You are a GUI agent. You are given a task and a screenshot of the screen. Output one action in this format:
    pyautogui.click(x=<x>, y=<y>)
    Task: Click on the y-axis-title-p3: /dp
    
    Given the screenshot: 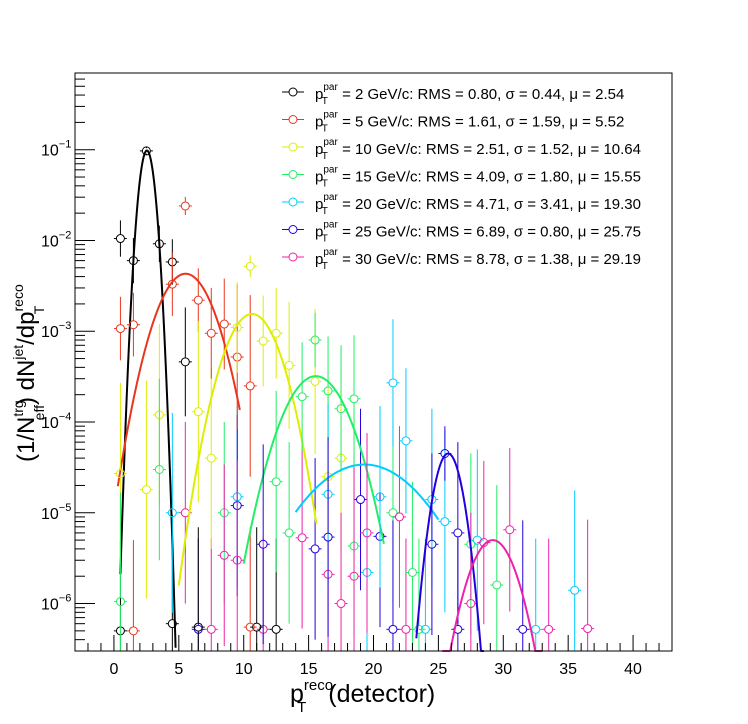 What is the action you would take?
    pyautogui.click(x=26, y=327)
    